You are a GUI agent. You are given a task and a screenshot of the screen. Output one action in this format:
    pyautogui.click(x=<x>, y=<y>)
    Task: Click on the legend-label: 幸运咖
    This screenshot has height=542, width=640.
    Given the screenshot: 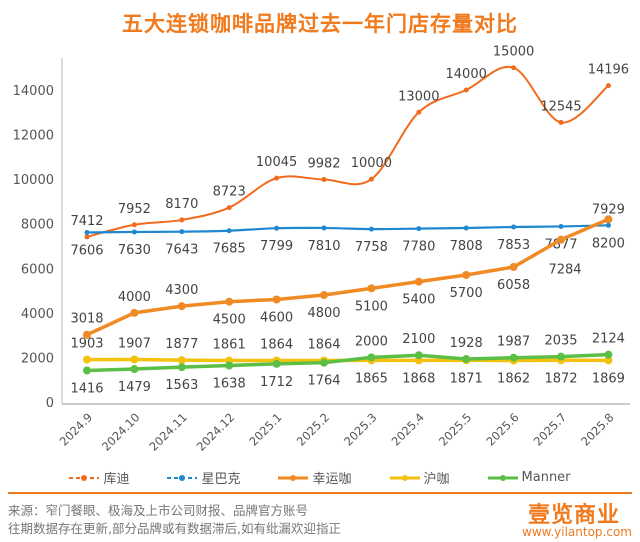 What is the action you would take?
    pyautogui.click(x=332, y=479)
    